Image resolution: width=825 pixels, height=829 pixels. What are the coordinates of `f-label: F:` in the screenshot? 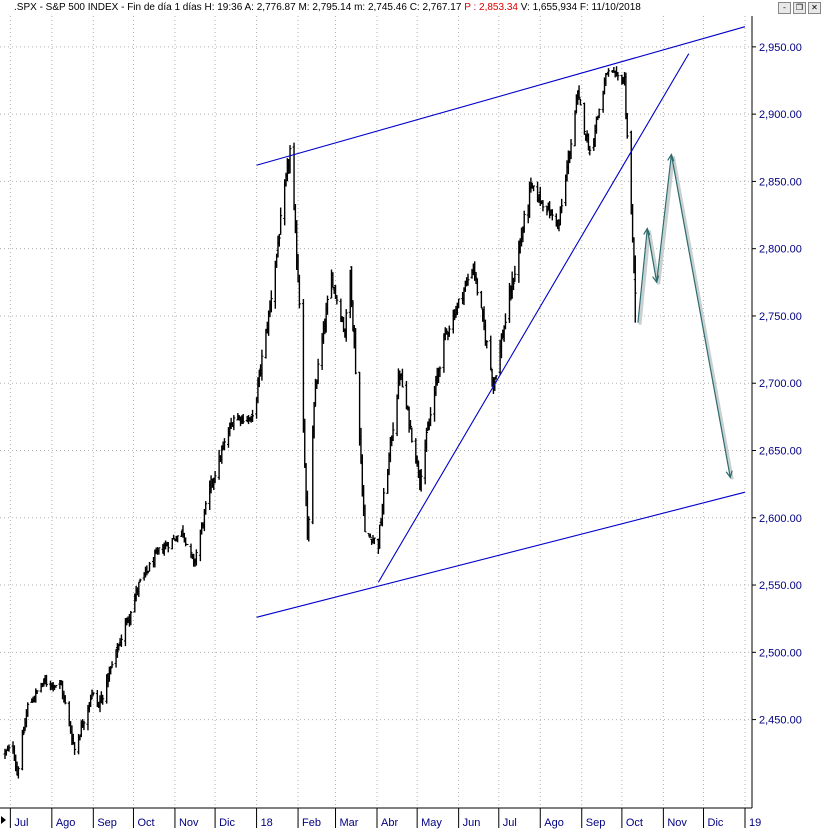 It's located at (584, 7).